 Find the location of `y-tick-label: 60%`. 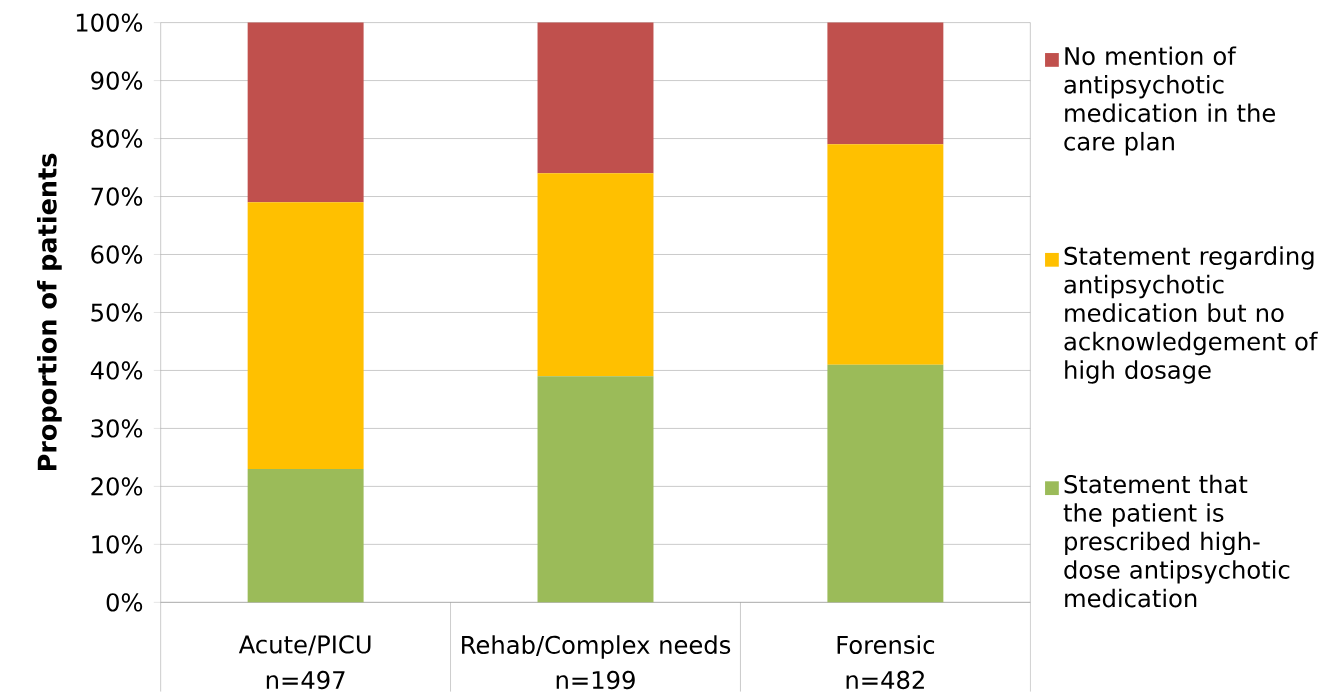

y-tick-label: 60% is located at coordinates (117, 254).